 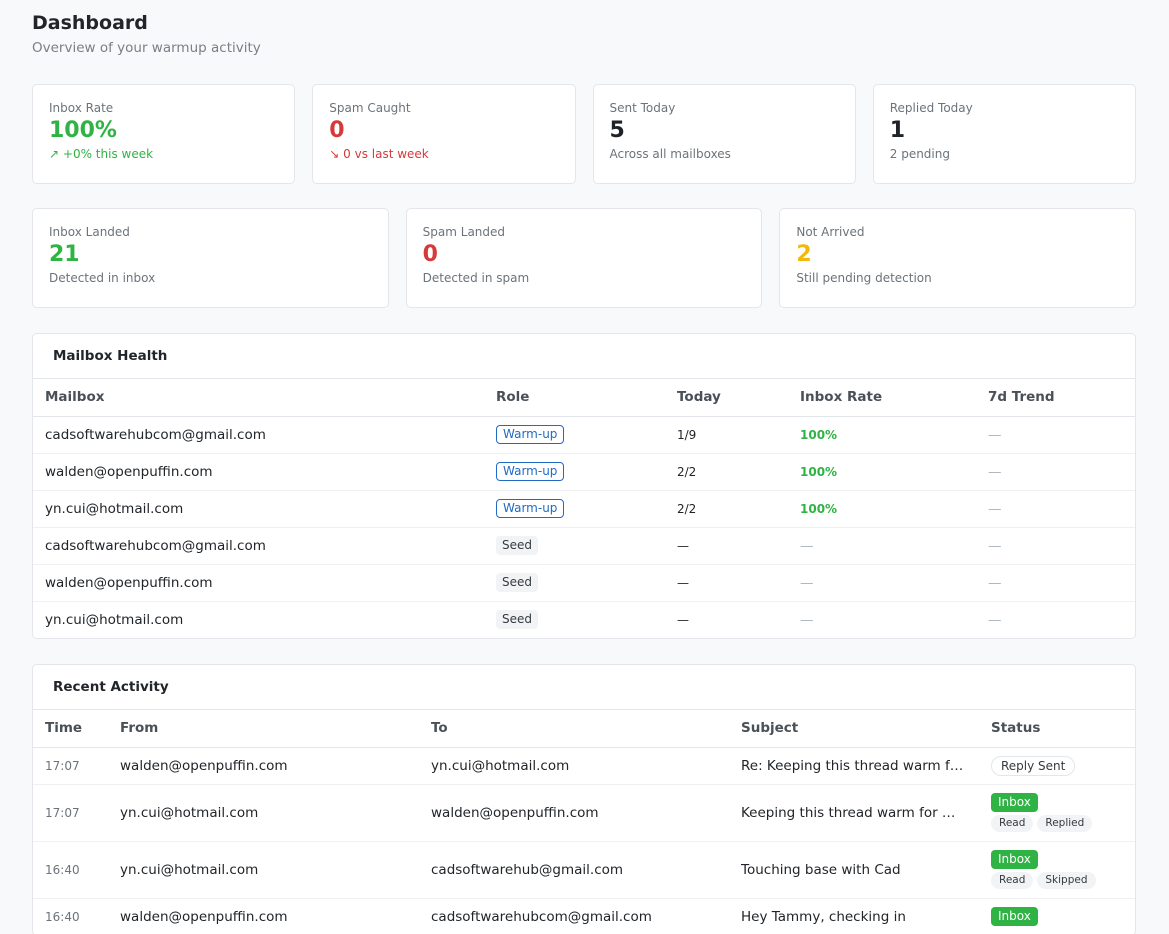 I want to click on table-row: cadsoftwarehubcom@gmail.com Seed — — —, so click(x=584, y=546).